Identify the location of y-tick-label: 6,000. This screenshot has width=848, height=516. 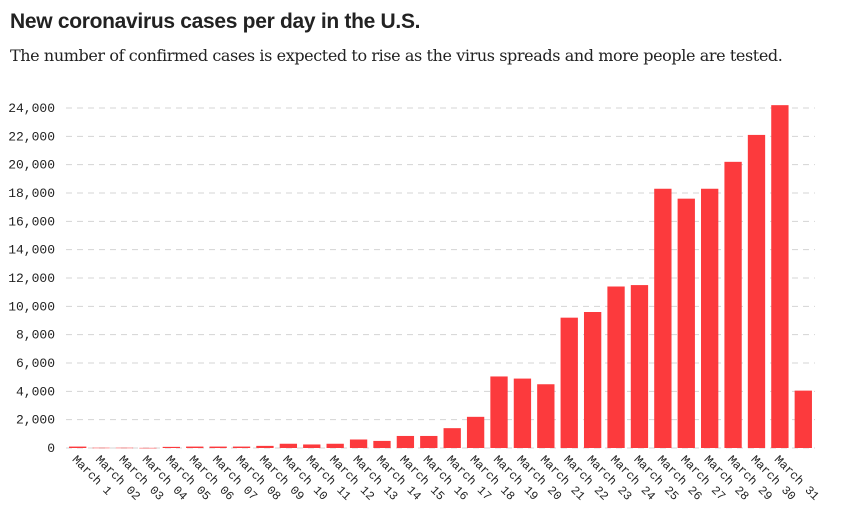
(35, 363).